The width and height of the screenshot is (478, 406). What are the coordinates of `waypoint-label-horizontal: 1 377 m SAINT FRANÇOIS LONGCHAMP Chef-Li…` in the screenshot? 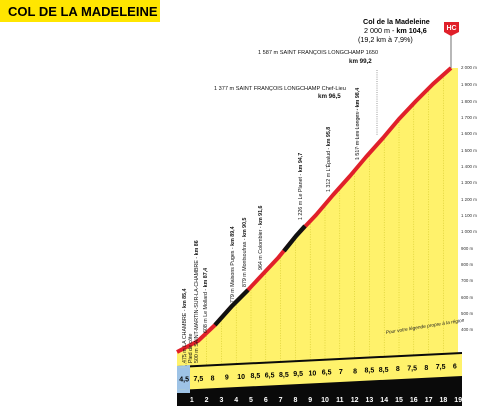 It's located at (280, 89).